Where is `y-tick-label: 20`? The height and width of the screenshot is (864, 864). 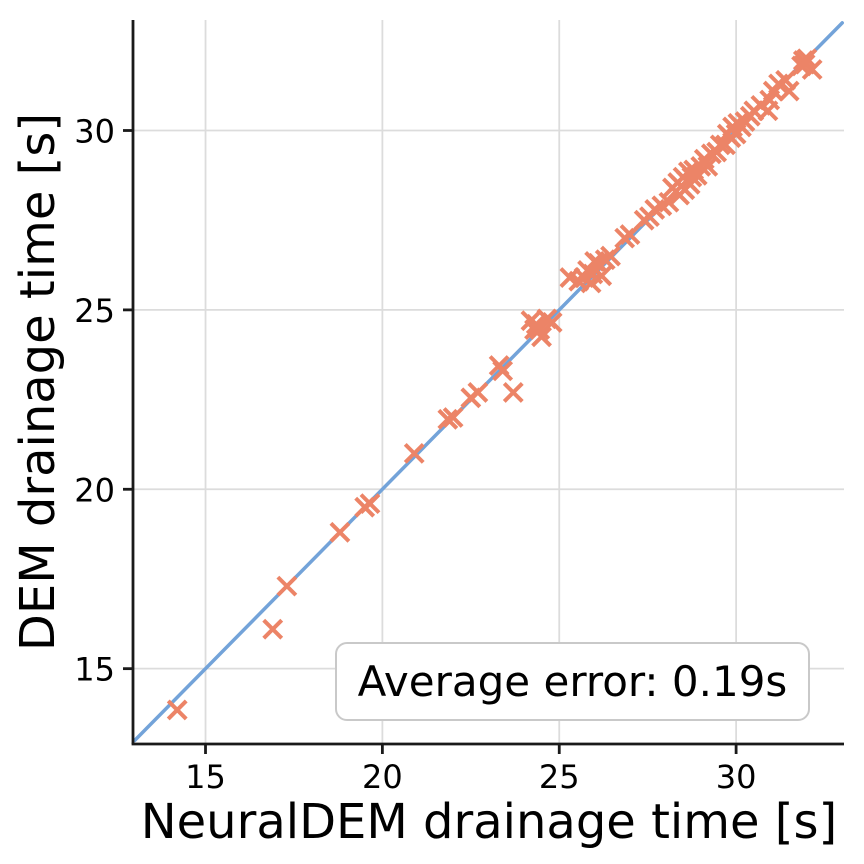 y-tick-label: 20 is located at coordinates (94, 490).